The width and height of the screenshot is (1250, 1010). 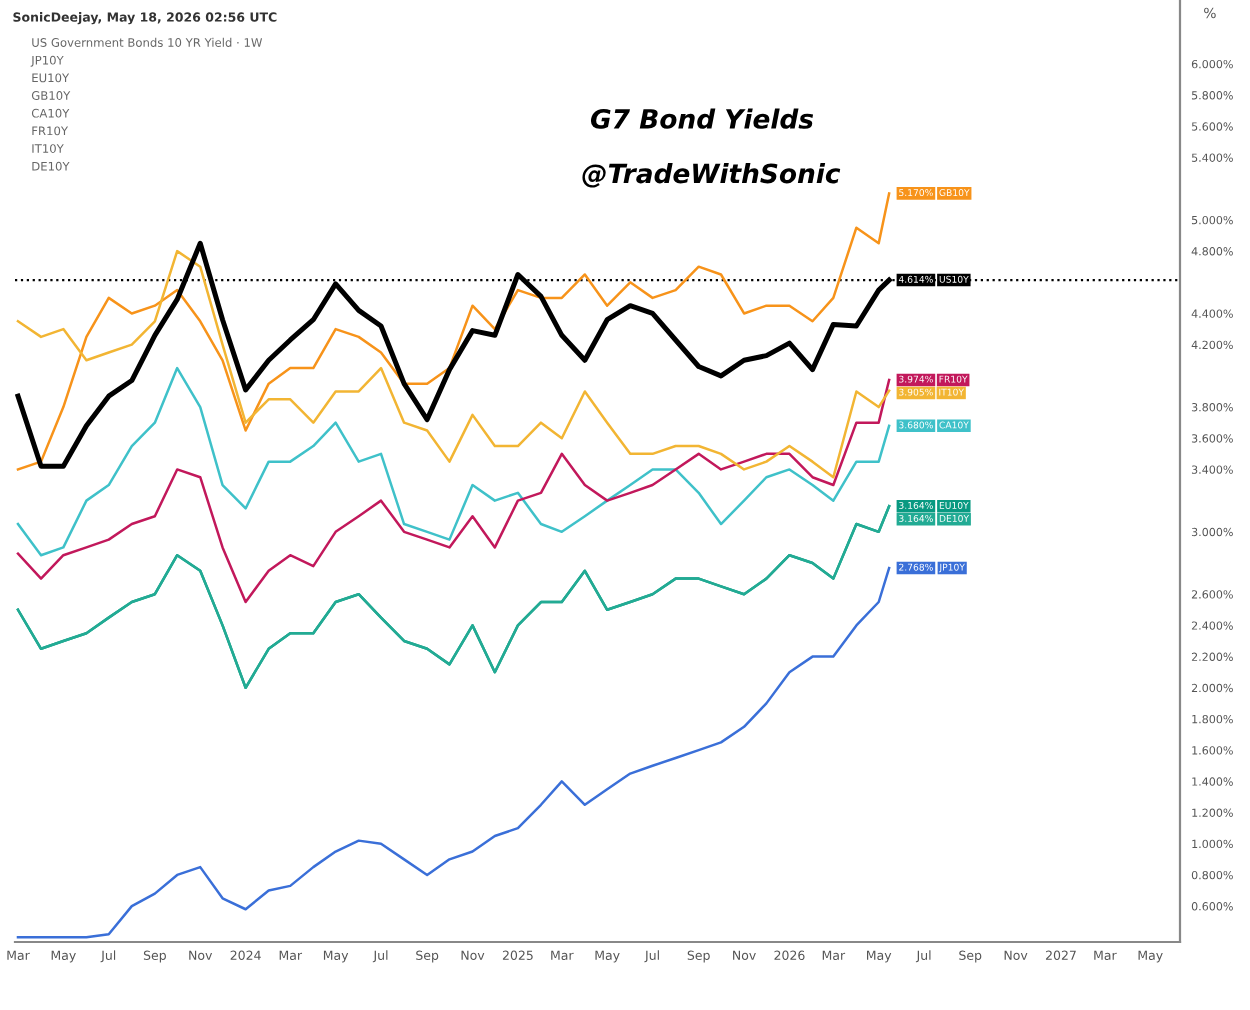 What do you see at coordinates (702, 118) in the screenshot?
I see `text: G7 Bond Yields` at bounding box center [702, 118].